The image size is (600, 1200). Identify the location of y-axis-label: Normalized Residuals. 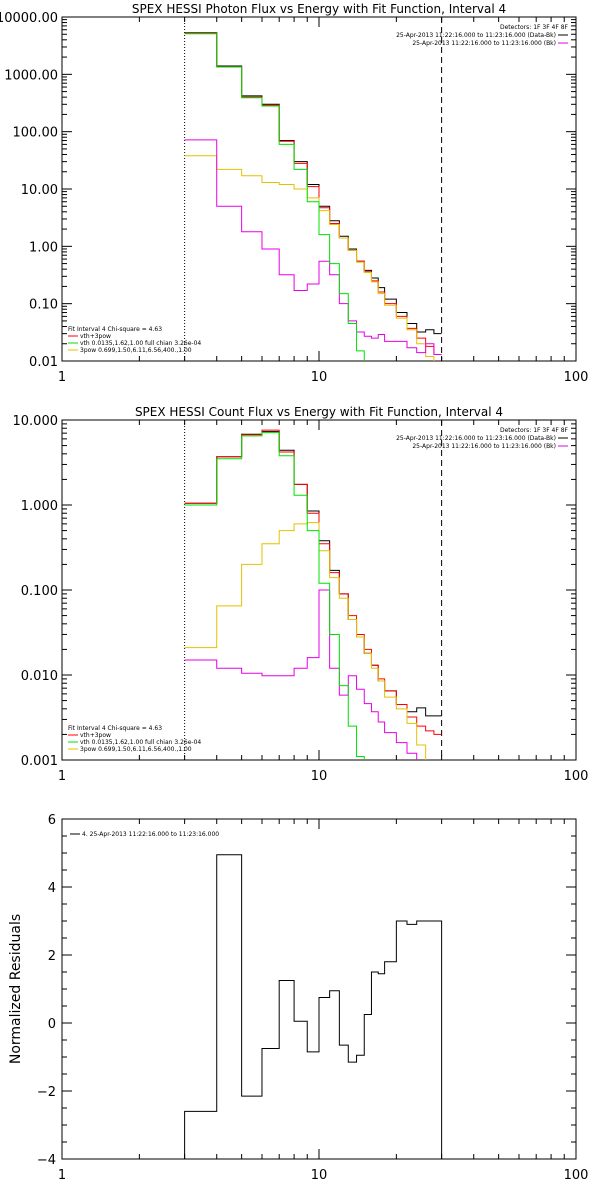
(16, 989).